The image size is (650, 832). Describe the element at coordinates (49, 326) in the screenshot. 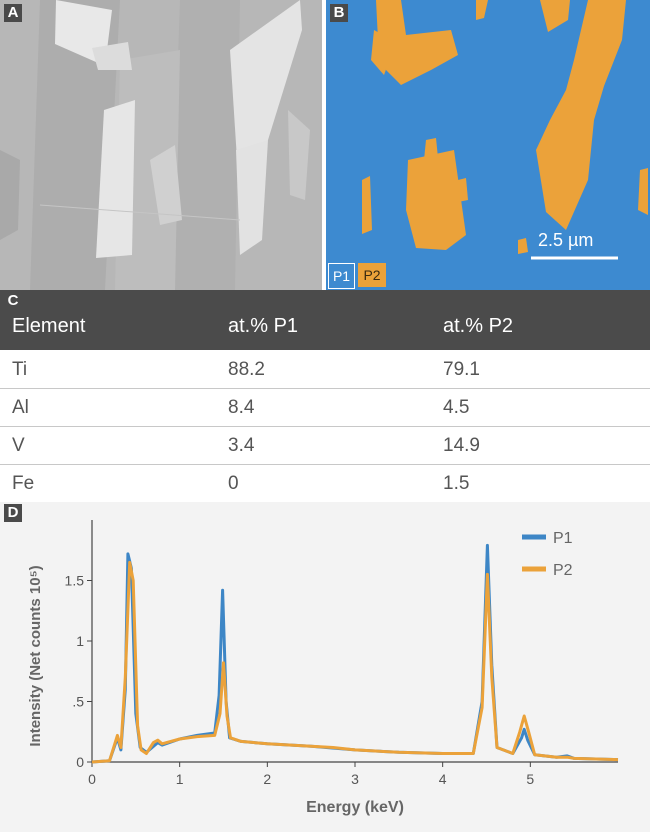

I see `header-element: Element` at that location.